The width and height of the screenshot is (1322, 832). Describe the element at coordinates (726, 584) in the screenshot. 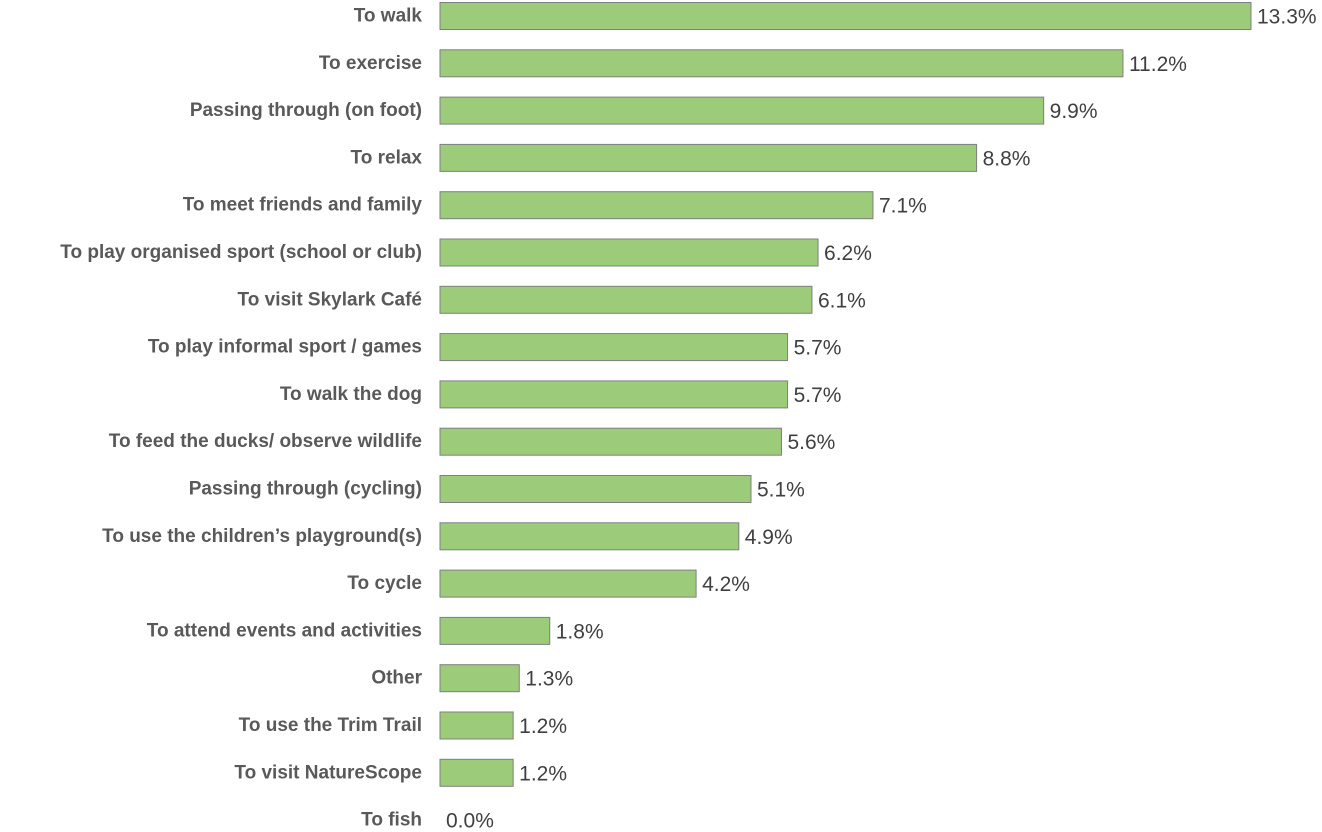

I see `value-label: 4.2%` at that location.